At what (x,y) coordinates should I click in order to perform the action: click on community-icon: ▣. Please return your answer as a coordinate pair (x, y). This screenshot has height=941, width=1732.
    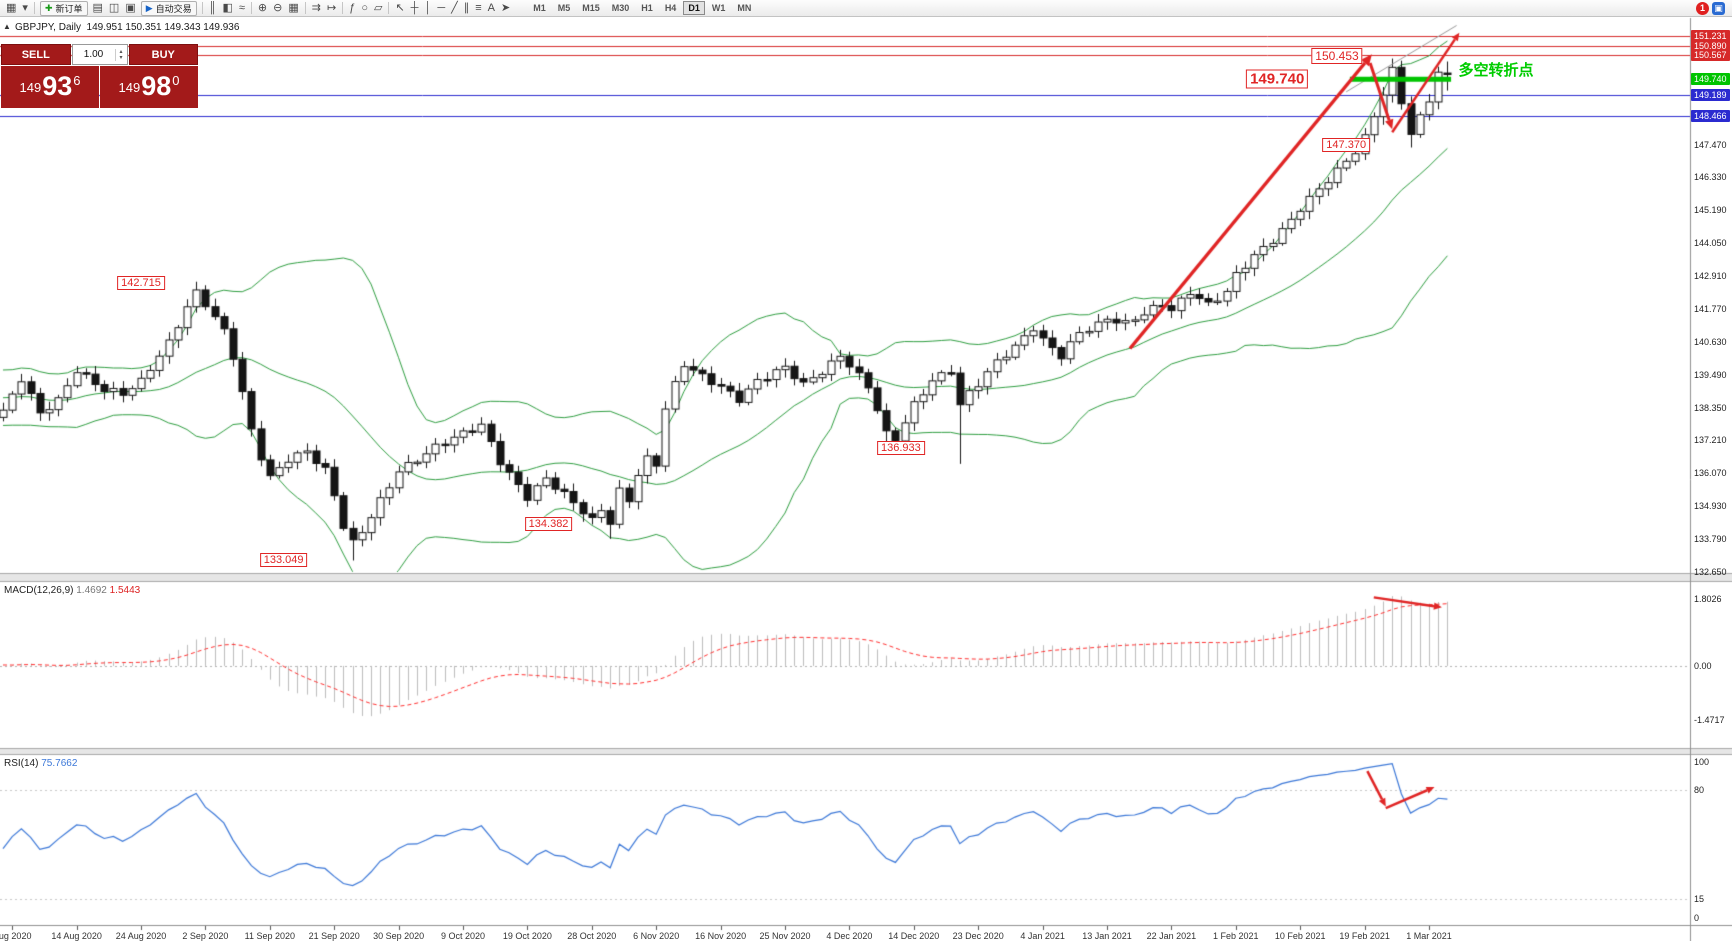
    Looking at the image, I should click on (1718, 8).